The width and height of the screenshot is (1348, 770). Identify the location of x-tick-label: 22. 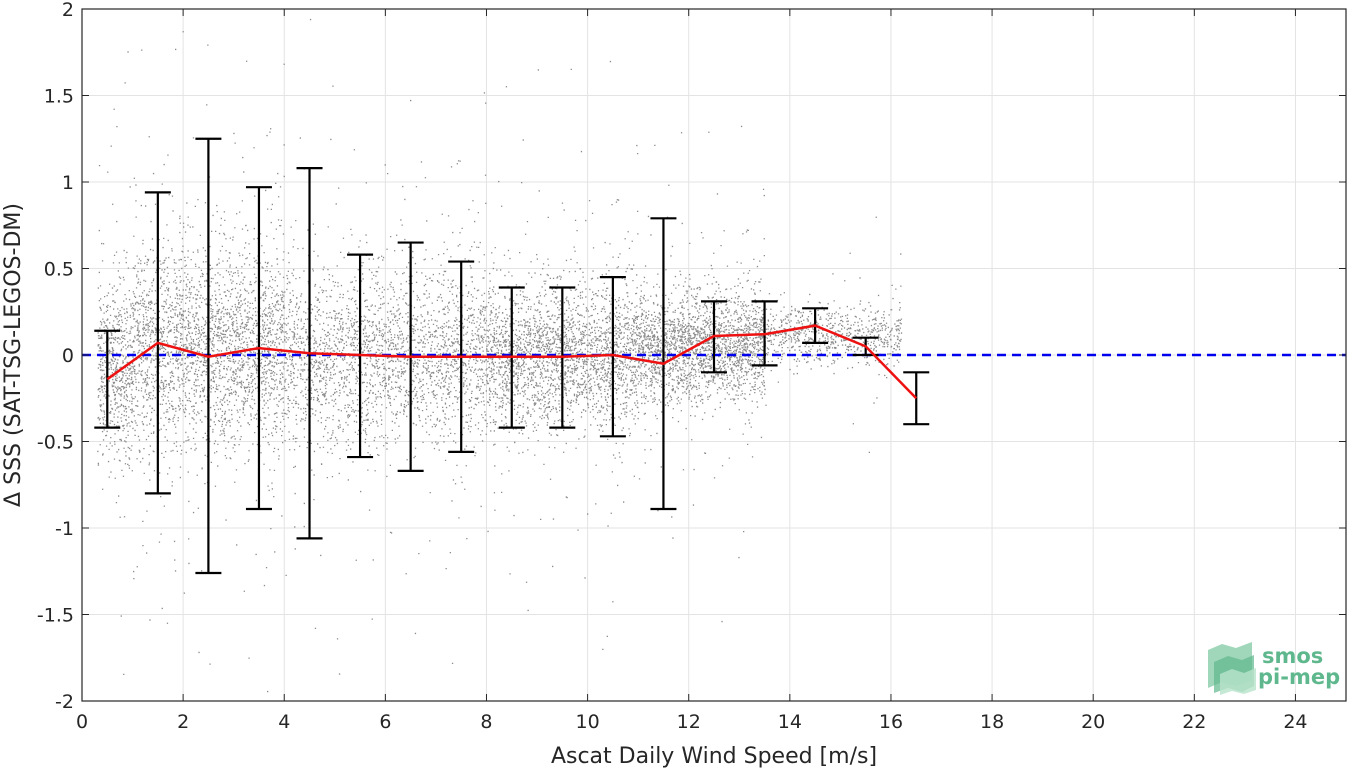
(1194, 722).